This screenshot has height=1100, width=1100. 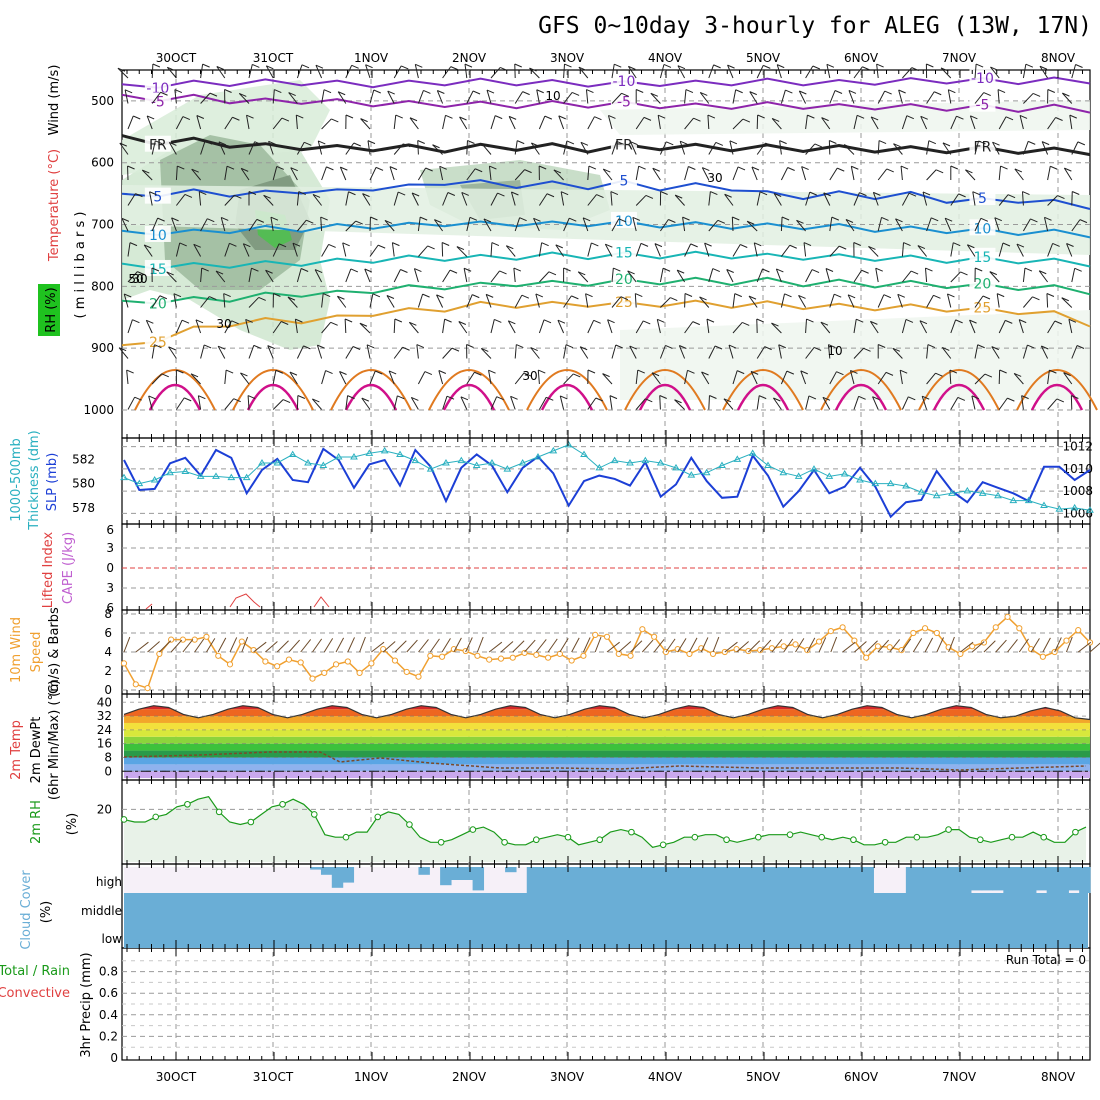 What do you see at coordinates (104, 716) in the screenshot?
I see `temp-tick-32: 32` at bounding box center [104, 716].